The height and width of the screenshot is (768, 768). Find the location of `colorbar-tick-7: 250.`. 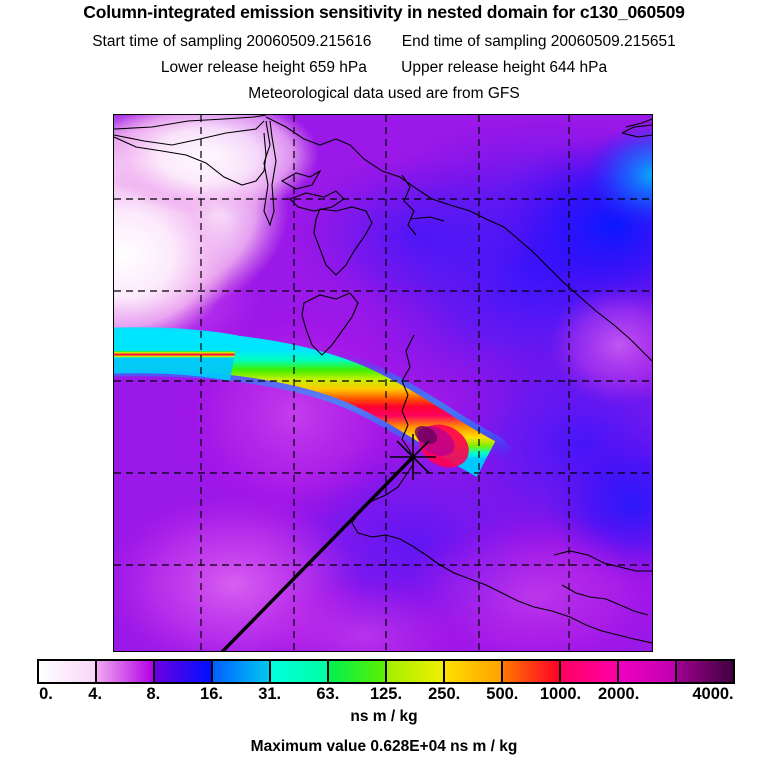

colorbar-tick-7: 250. is located at coordinates (444, 694).